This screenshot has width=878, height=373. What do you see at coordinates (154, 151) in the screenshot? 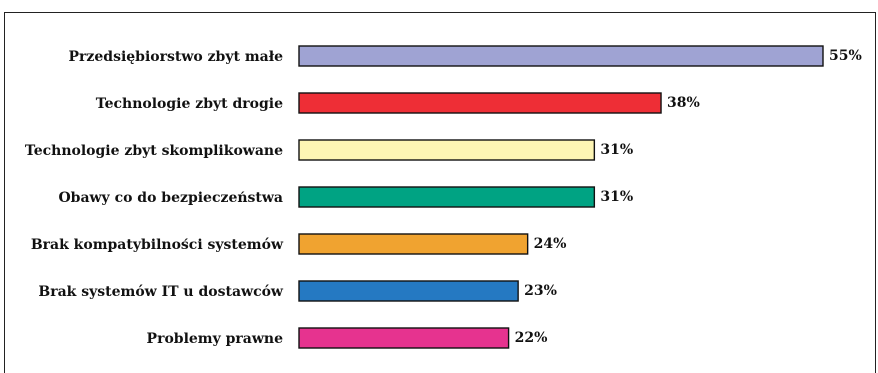
I see `category-label: Technologie zbyt skomplikowane` at bounding box center [154, 151].